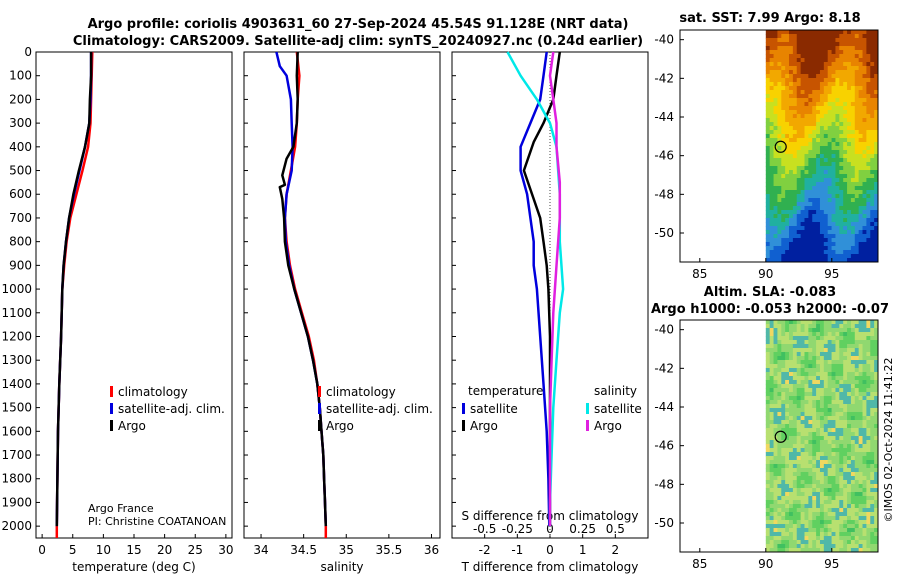  Describe the element at coordinates (164, 550) in the screenshot. I see `x-tick-label: 20` at that location.